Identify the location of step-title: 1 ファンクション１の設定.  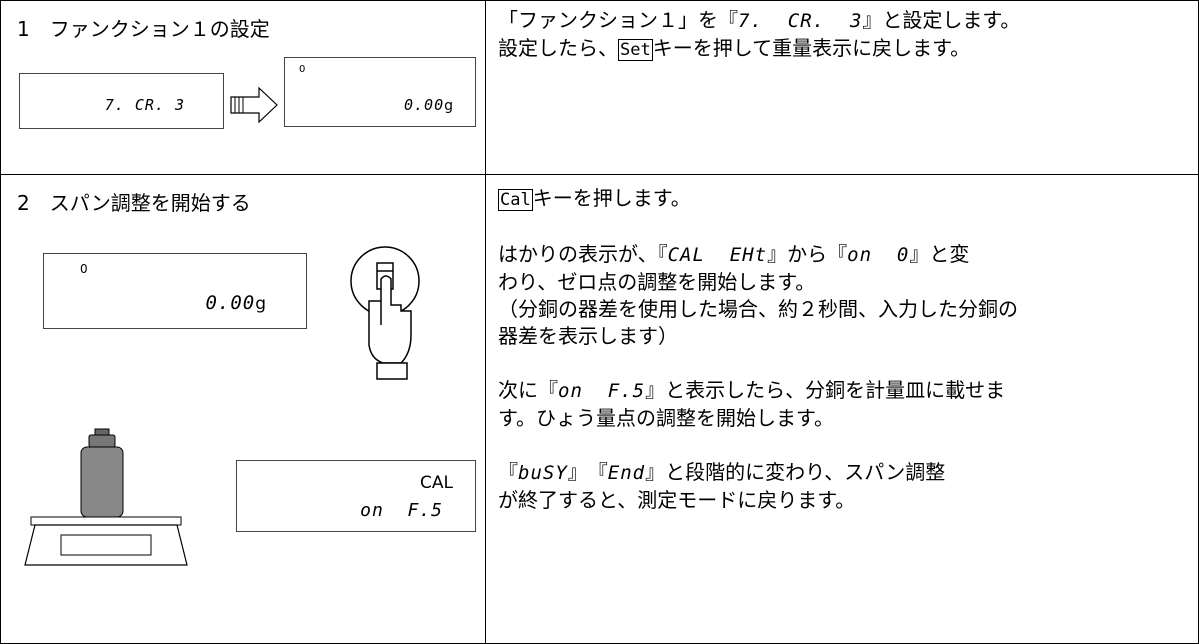
(143, 29).